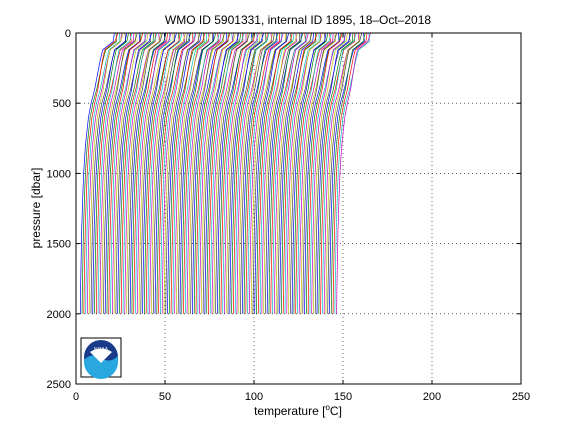  Describe the element at coordinates (101, 367) in the screenshot. I see `logo-wave` at that location.